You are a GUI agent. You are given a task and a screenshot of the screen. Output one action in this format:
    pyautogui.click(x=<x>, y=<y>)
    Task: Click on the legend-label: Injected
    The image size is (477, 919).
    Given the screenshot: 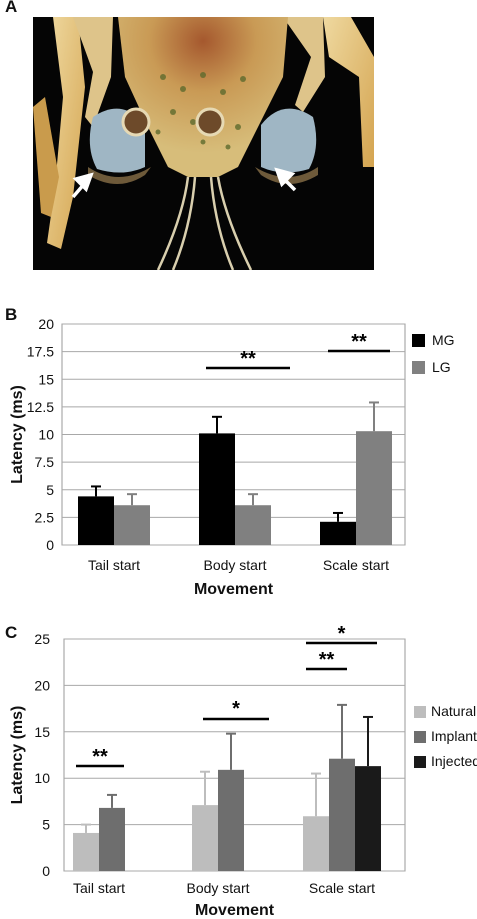 What is the action you would take?
    pyautogui.click(x=454, y=761)
    